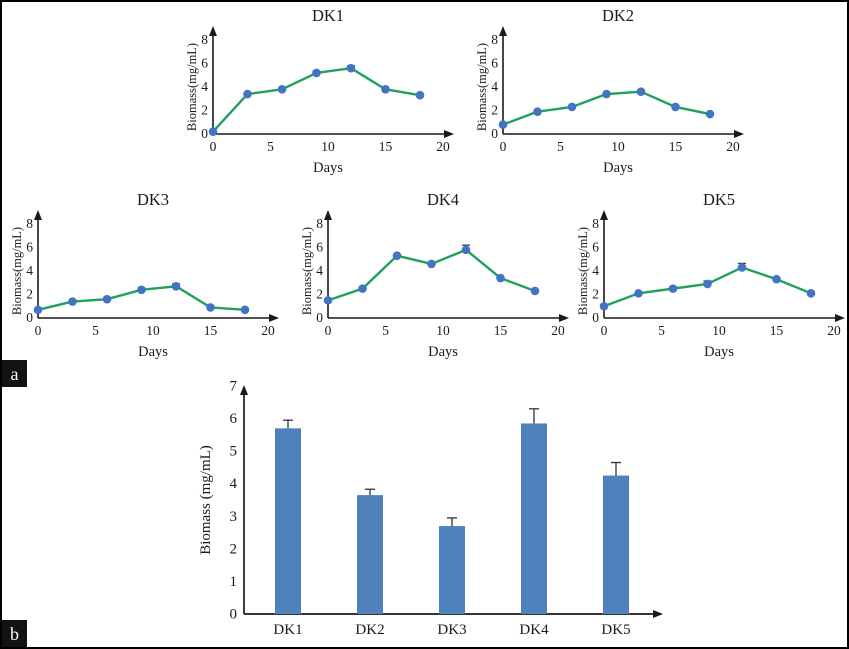 The image size is (849, 649). Describe the element at coordinates (14, 373) in the screenshot. I see `panel-a-label: a` at that location.